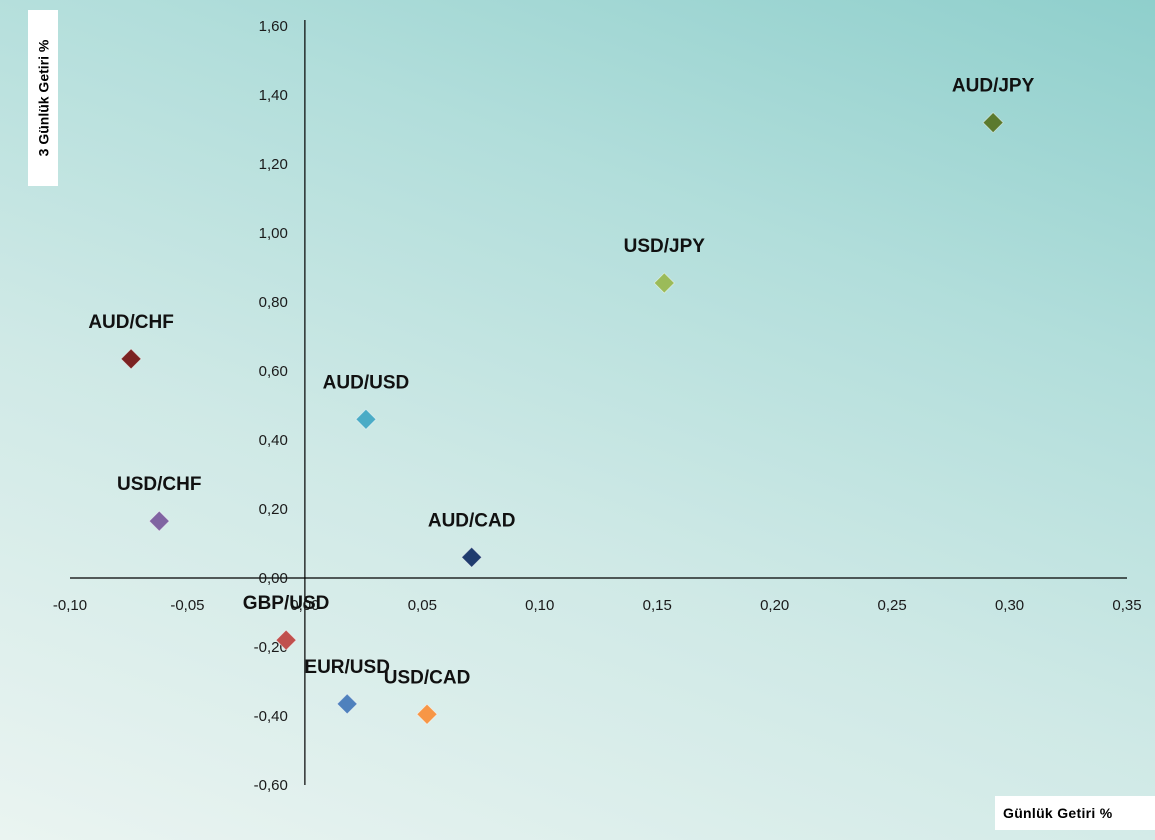  I want to click on x-tick-label: 0,35, so click(1126, 605).